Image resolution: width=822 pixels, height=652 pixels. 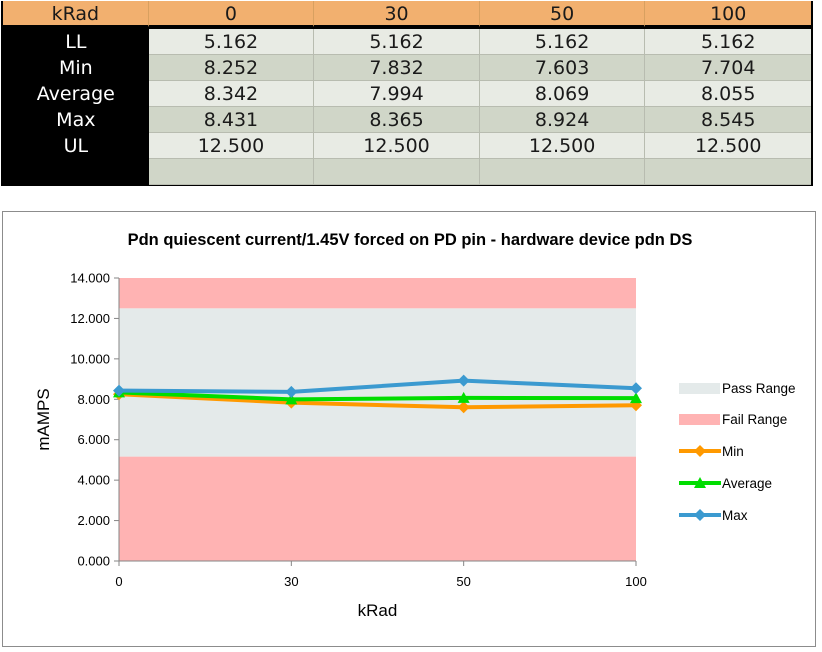 I want to click on header-col: 30, so click(x=397, y=14).